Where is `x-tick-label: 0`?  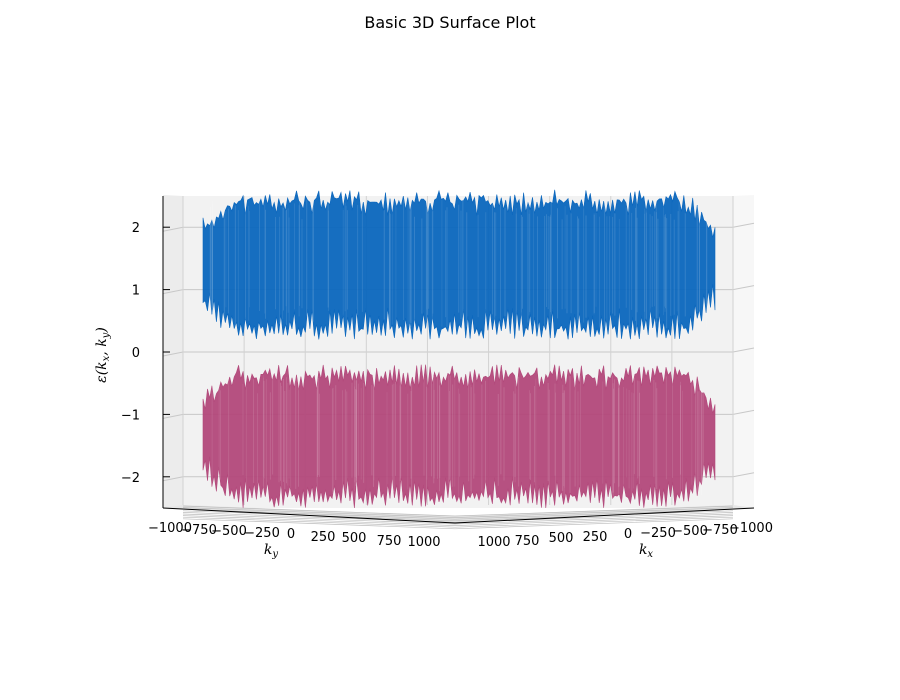 x-tick-label: 0 is located at coordinates (628, 534).